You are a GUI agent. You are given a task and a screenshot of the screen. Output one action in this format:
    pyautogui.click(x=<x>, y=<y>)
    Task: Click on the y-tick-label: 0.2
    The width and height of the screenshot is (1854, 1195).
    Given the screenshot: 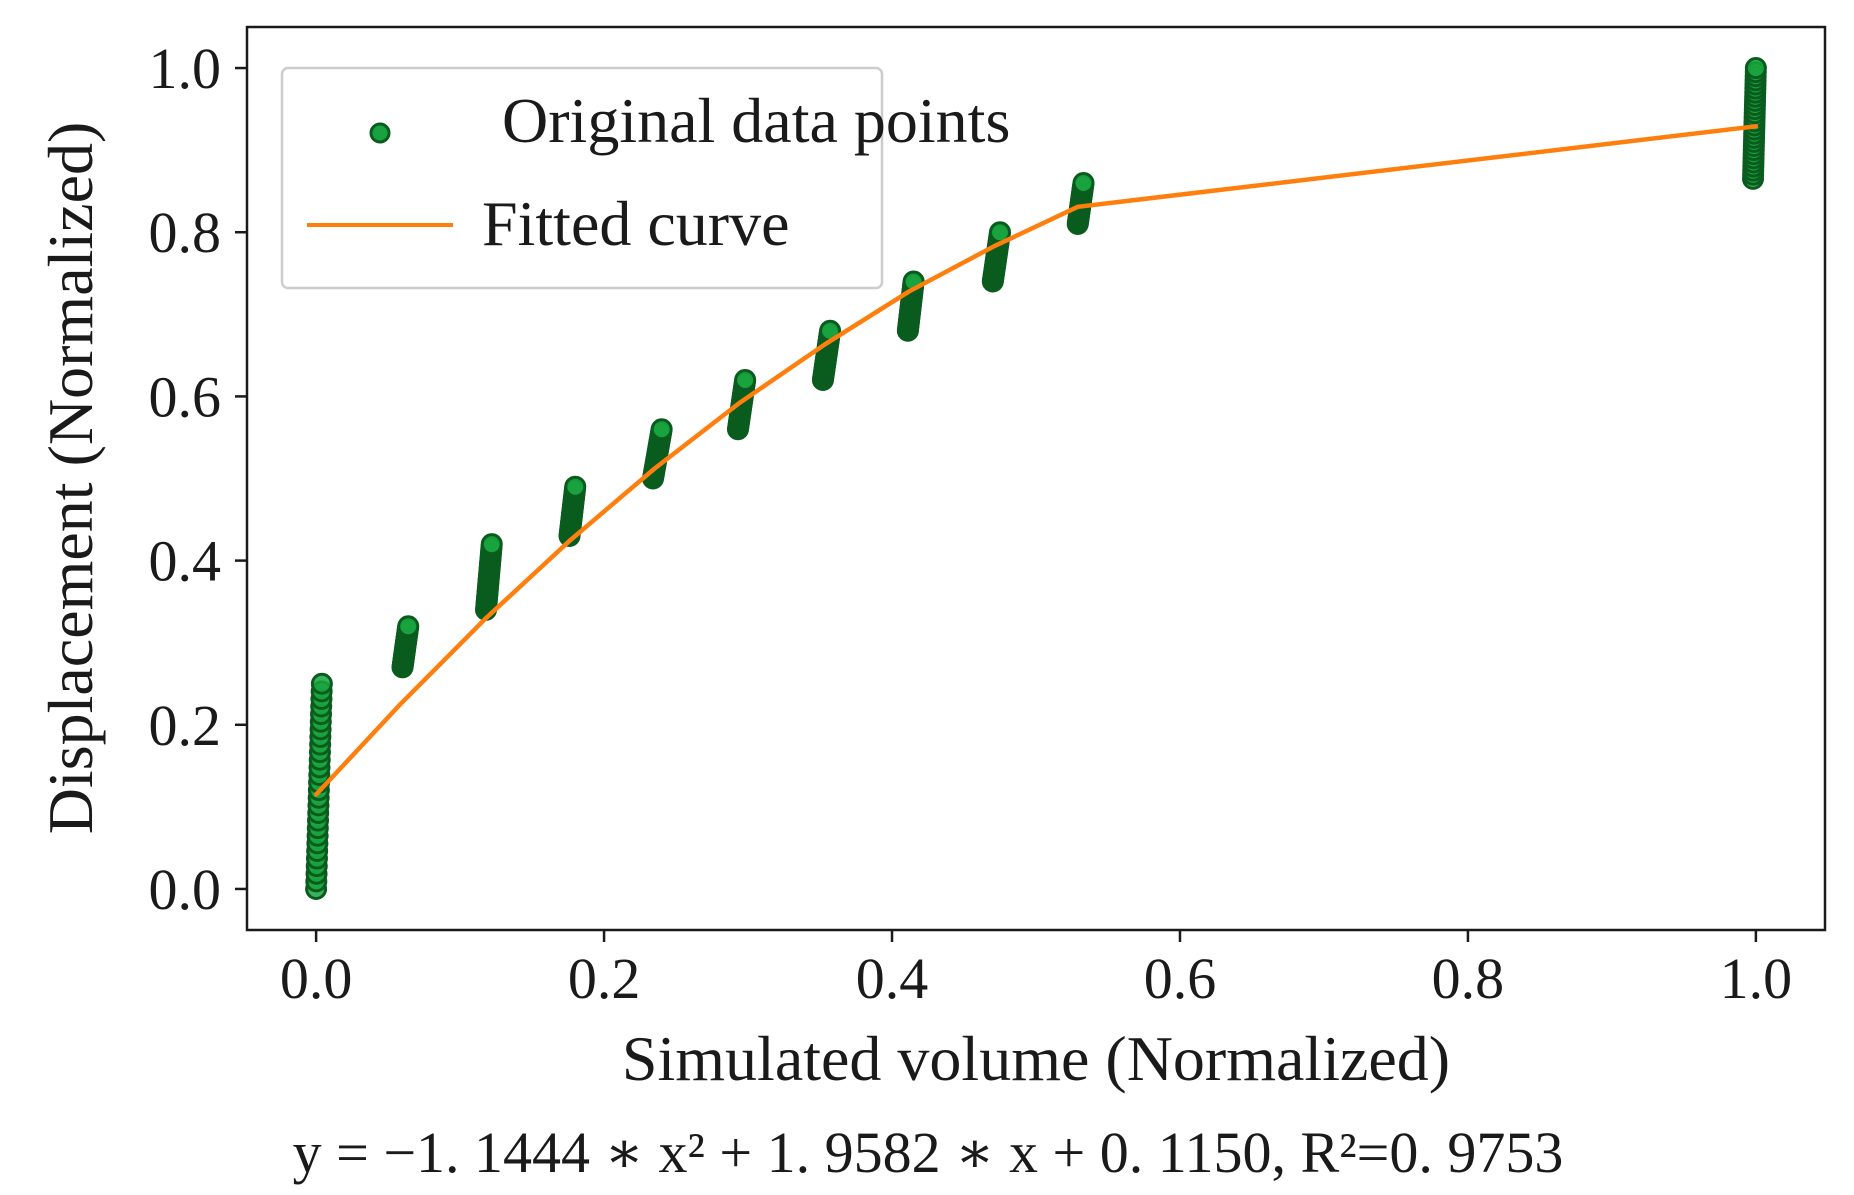 What is the action you would take?
    pyautogui.click(x=185, y=725)
    